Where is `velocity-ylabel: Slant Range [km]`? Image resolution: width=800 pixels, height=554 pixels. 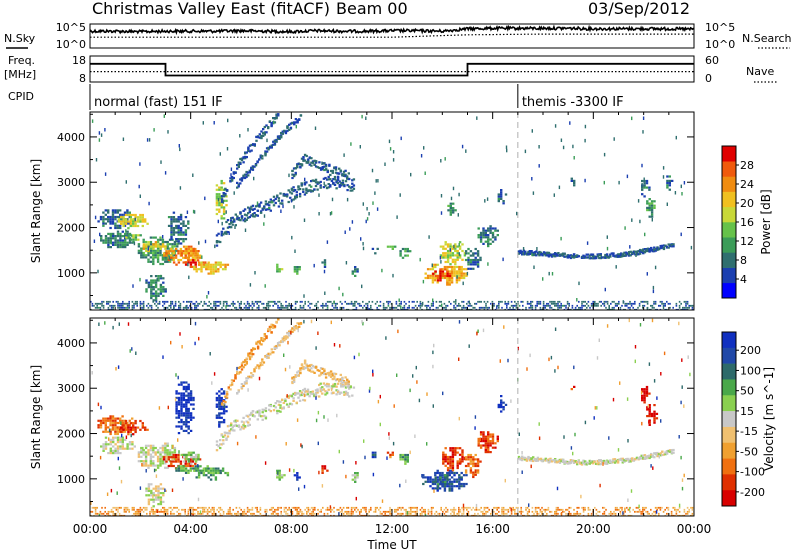 velocity-ylabel: Slant Range [km] is located at coordinates (36, 417).